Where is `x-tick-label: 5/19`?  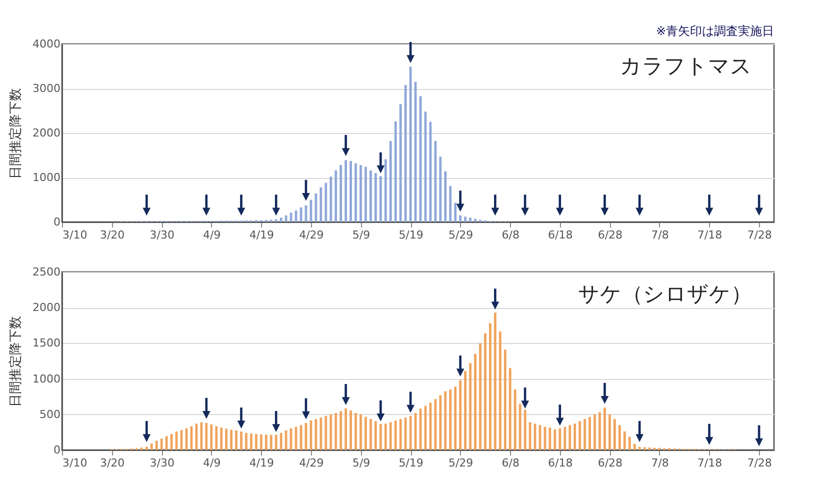 x-tick-label: 5/19 is located at coordinates (411, 235).